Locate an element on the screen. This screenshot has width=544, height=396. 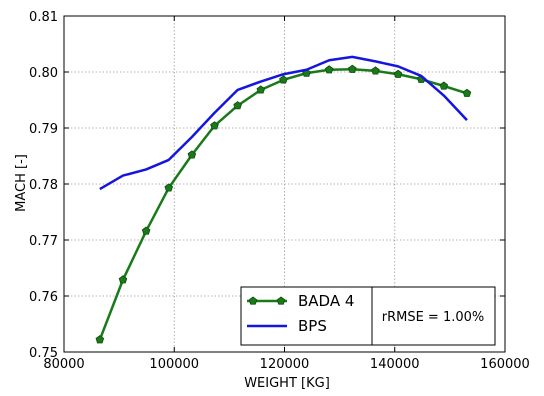
legend-label-bps: BPS is located at coordinates (312, 326).